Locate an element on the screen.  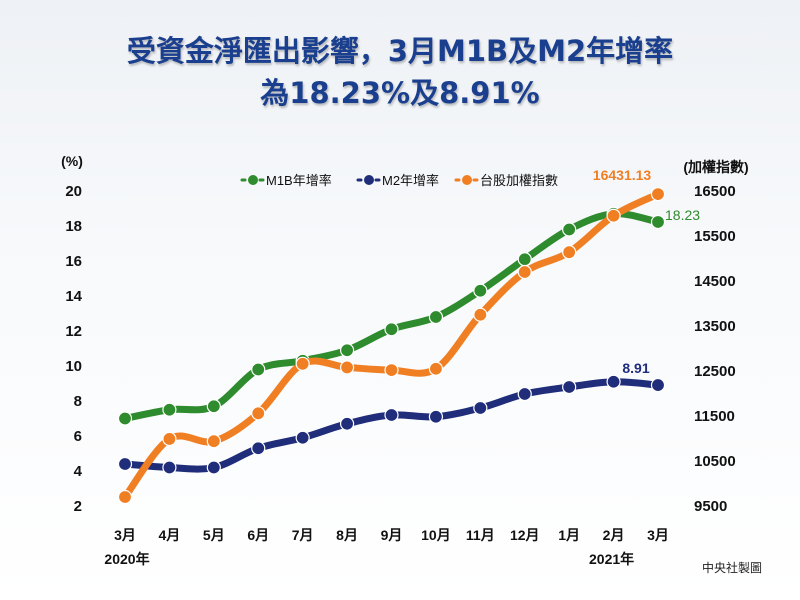
m2-end-label: 8.91 is located at coordinates (635, 368).